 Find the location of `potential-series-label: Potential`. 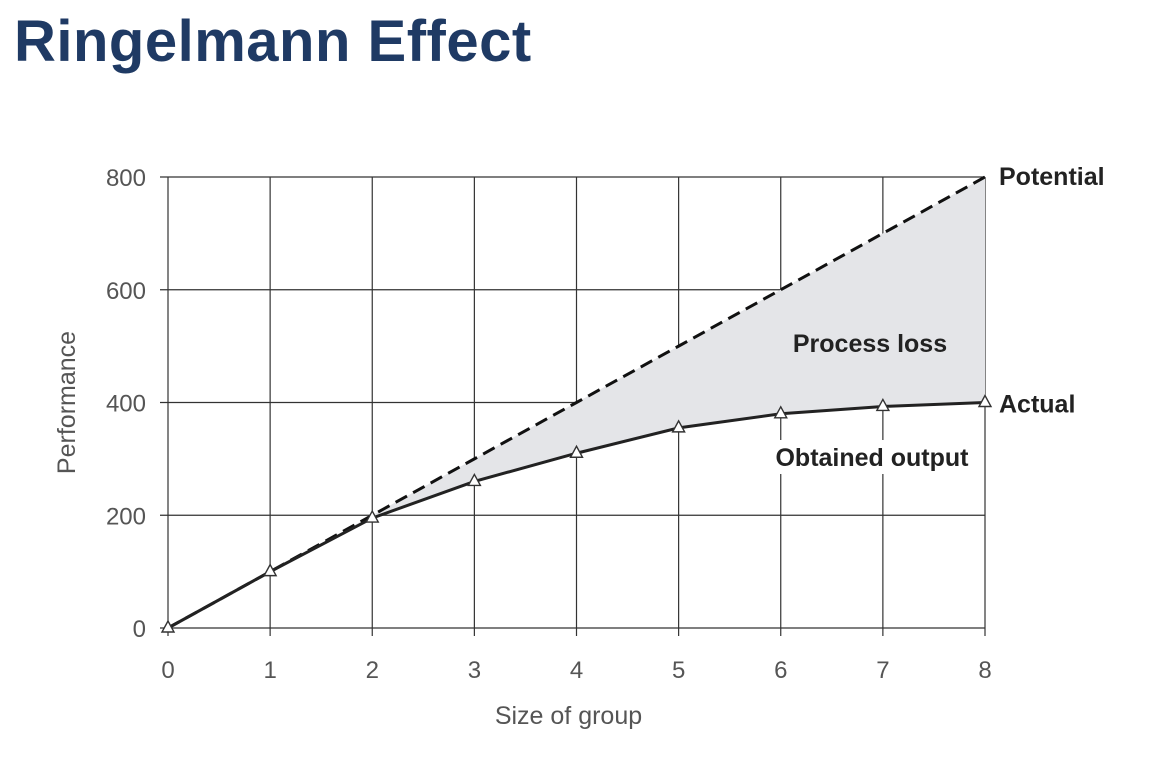

potential-series-label: Potential is located at coordinates (1052, 177).